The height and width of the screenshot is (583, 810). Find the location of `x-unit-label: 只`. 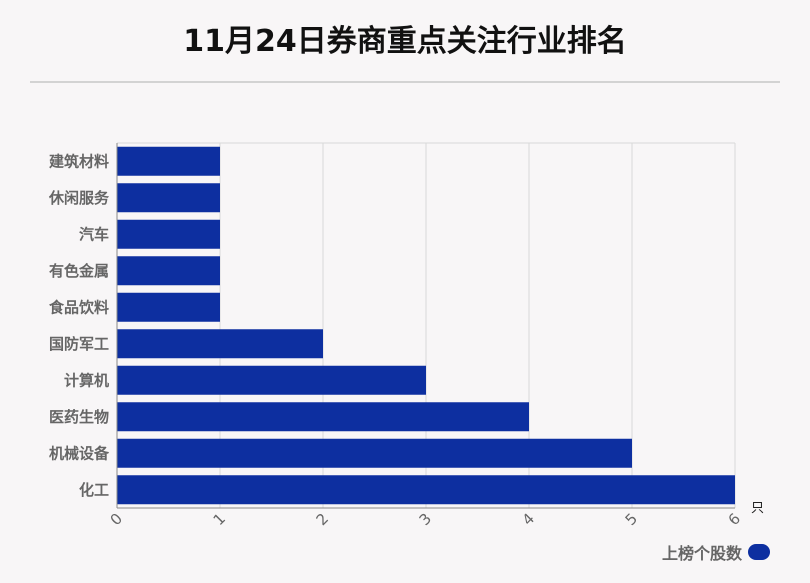

x-unit-label: 只 is located at coordinates (757, 508).